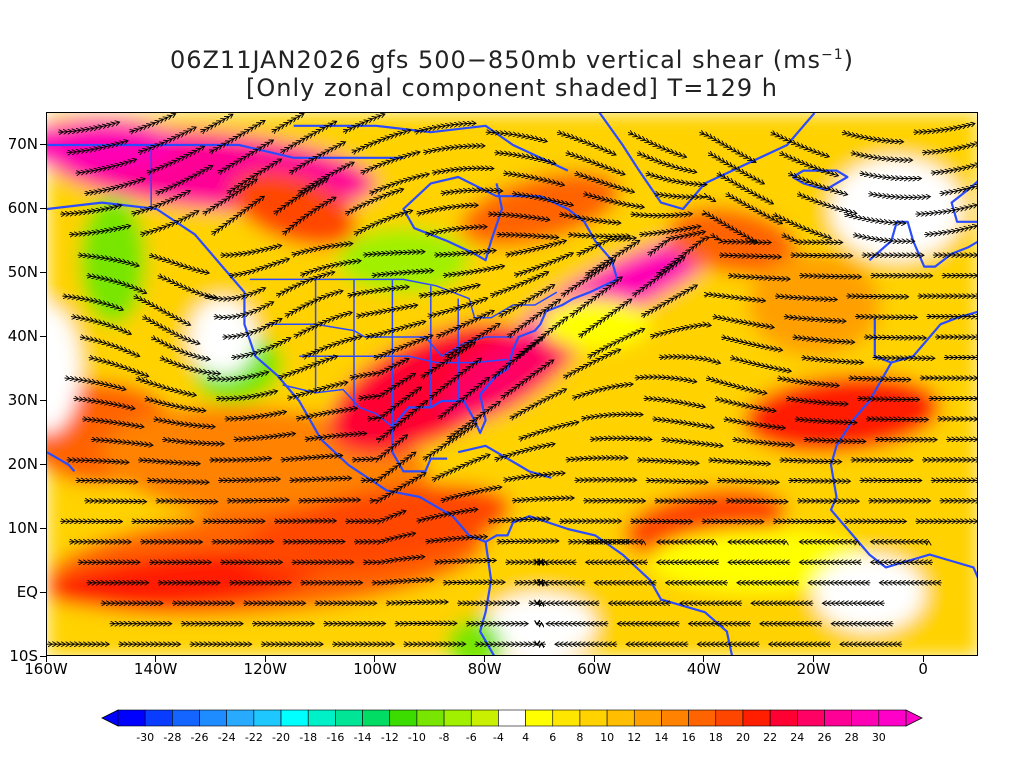 The image size is (1024, 768). Describe the element at coordinates (155, 669) in the screenshot. I see `x-axis-label: 140W` at that location.